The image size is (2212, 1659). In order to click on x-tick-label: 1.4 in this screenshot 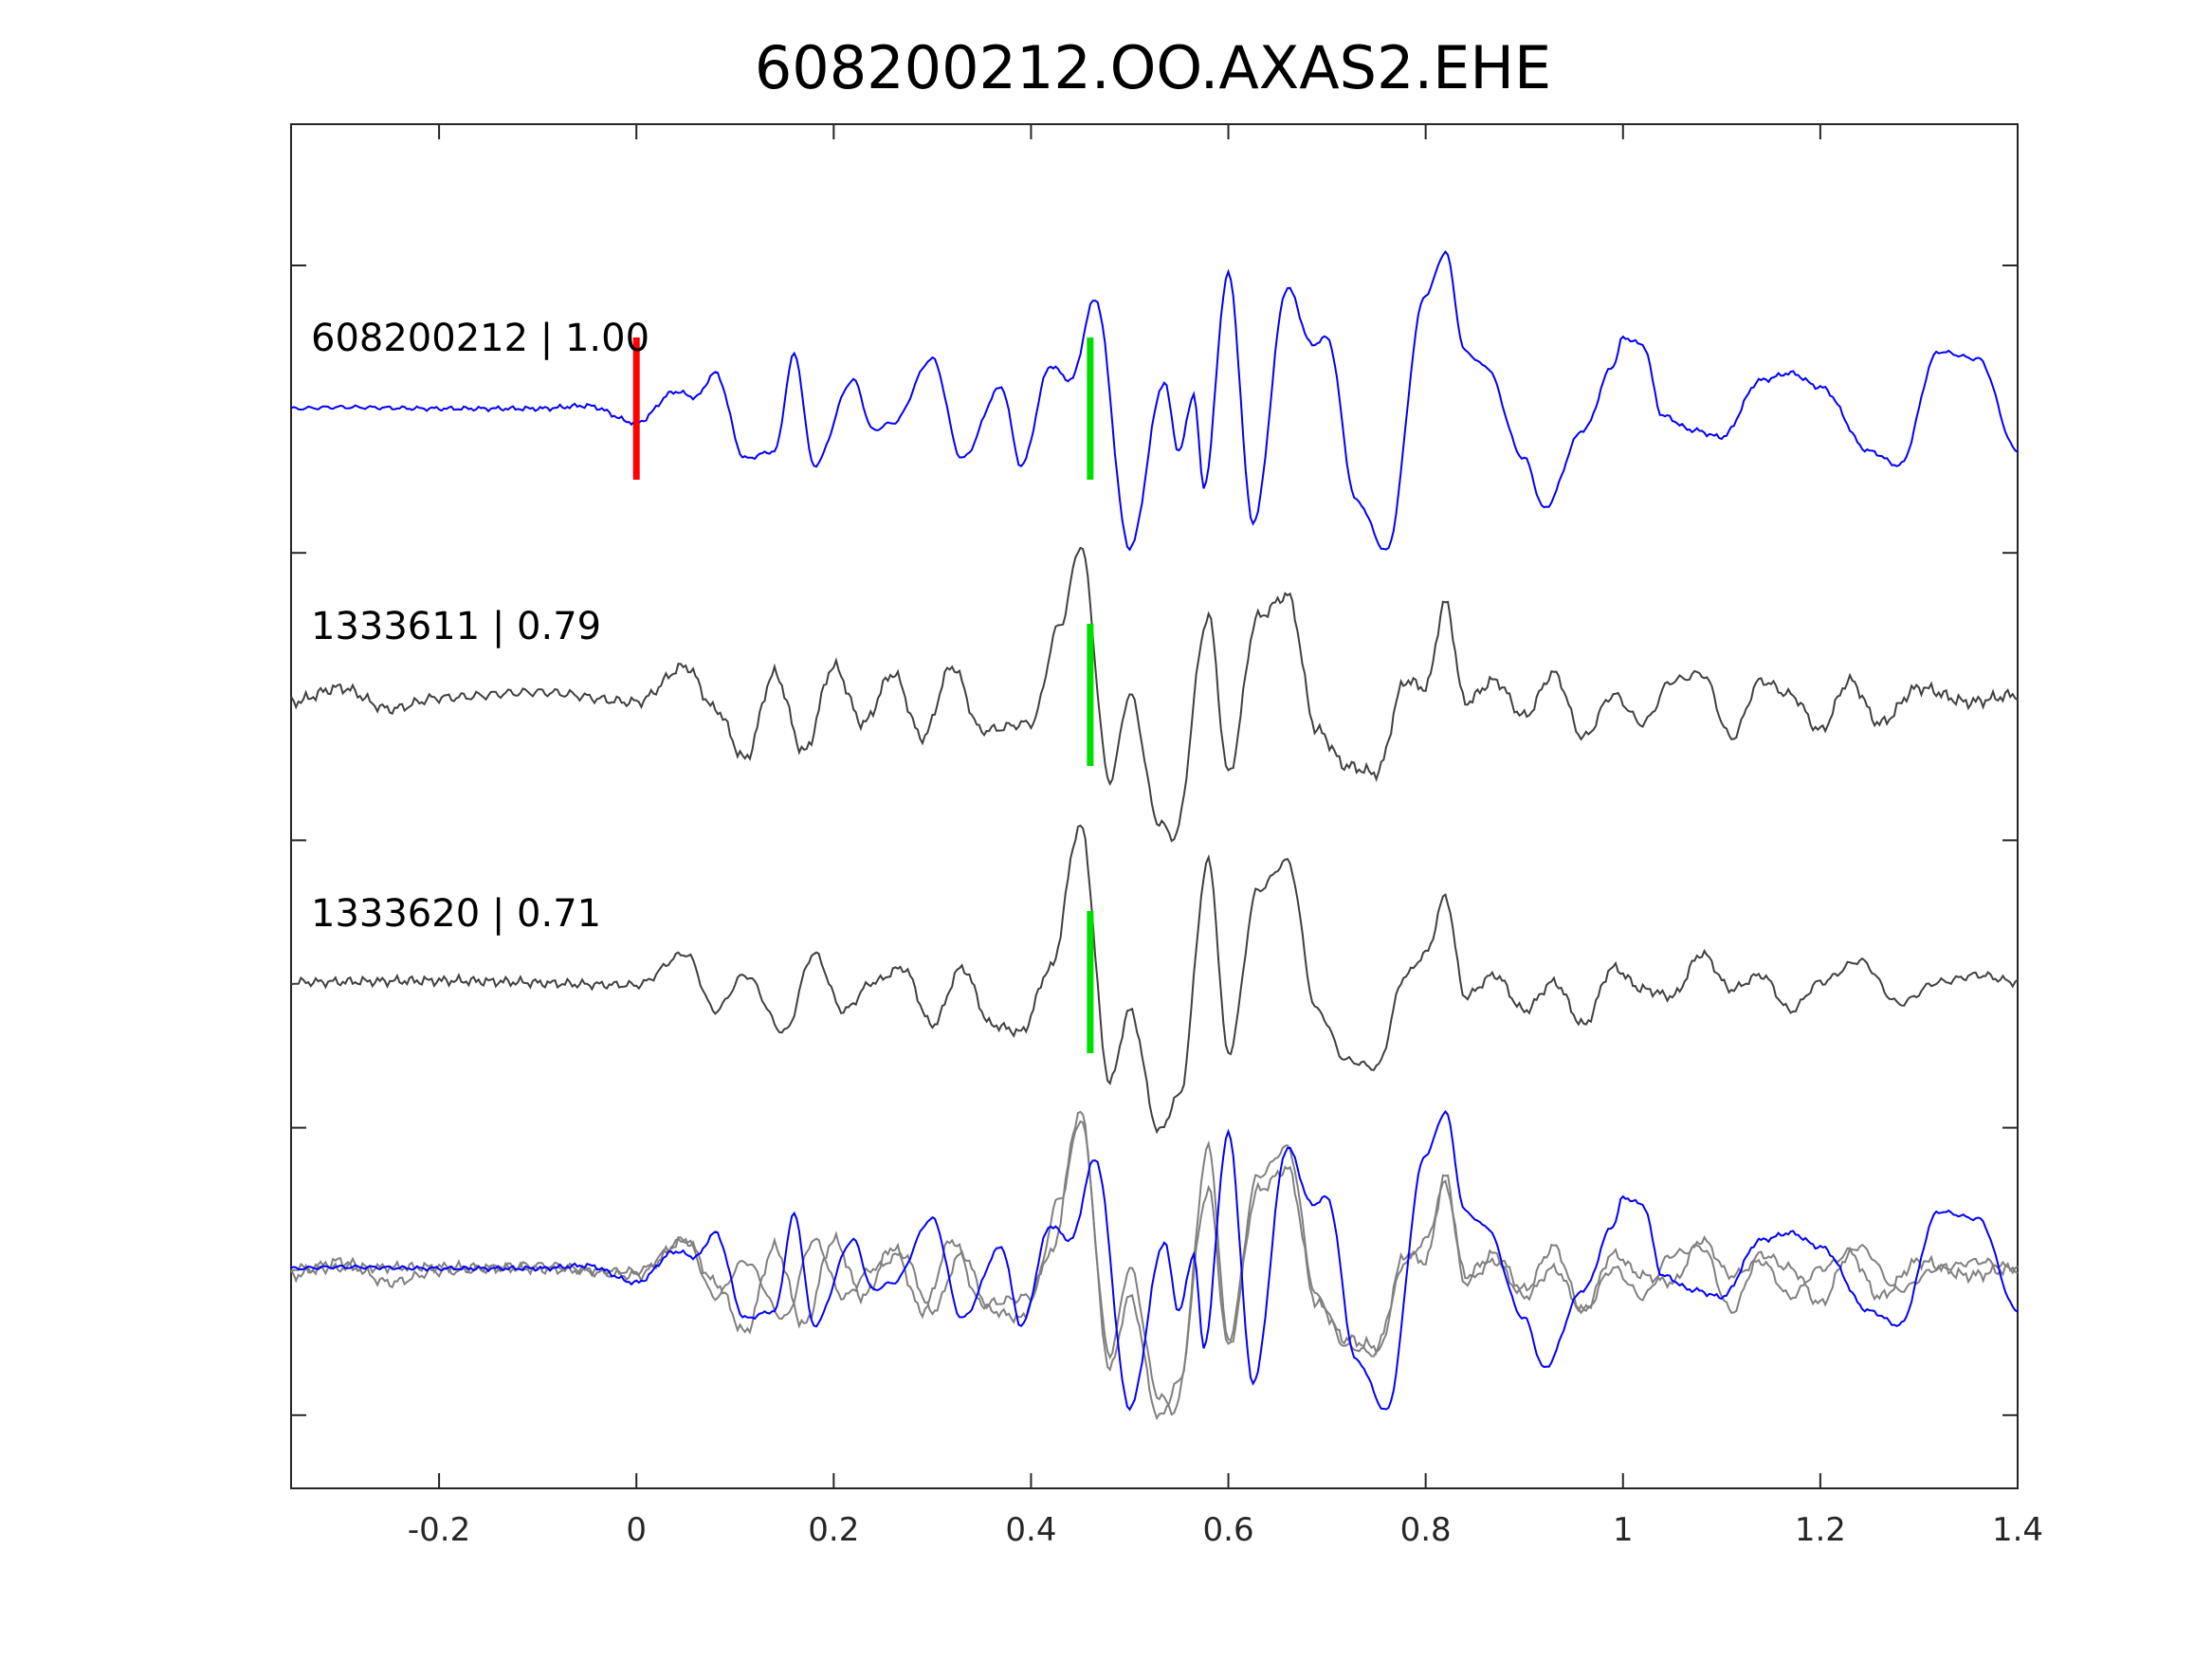, I will do `click(2017, 1530)`.